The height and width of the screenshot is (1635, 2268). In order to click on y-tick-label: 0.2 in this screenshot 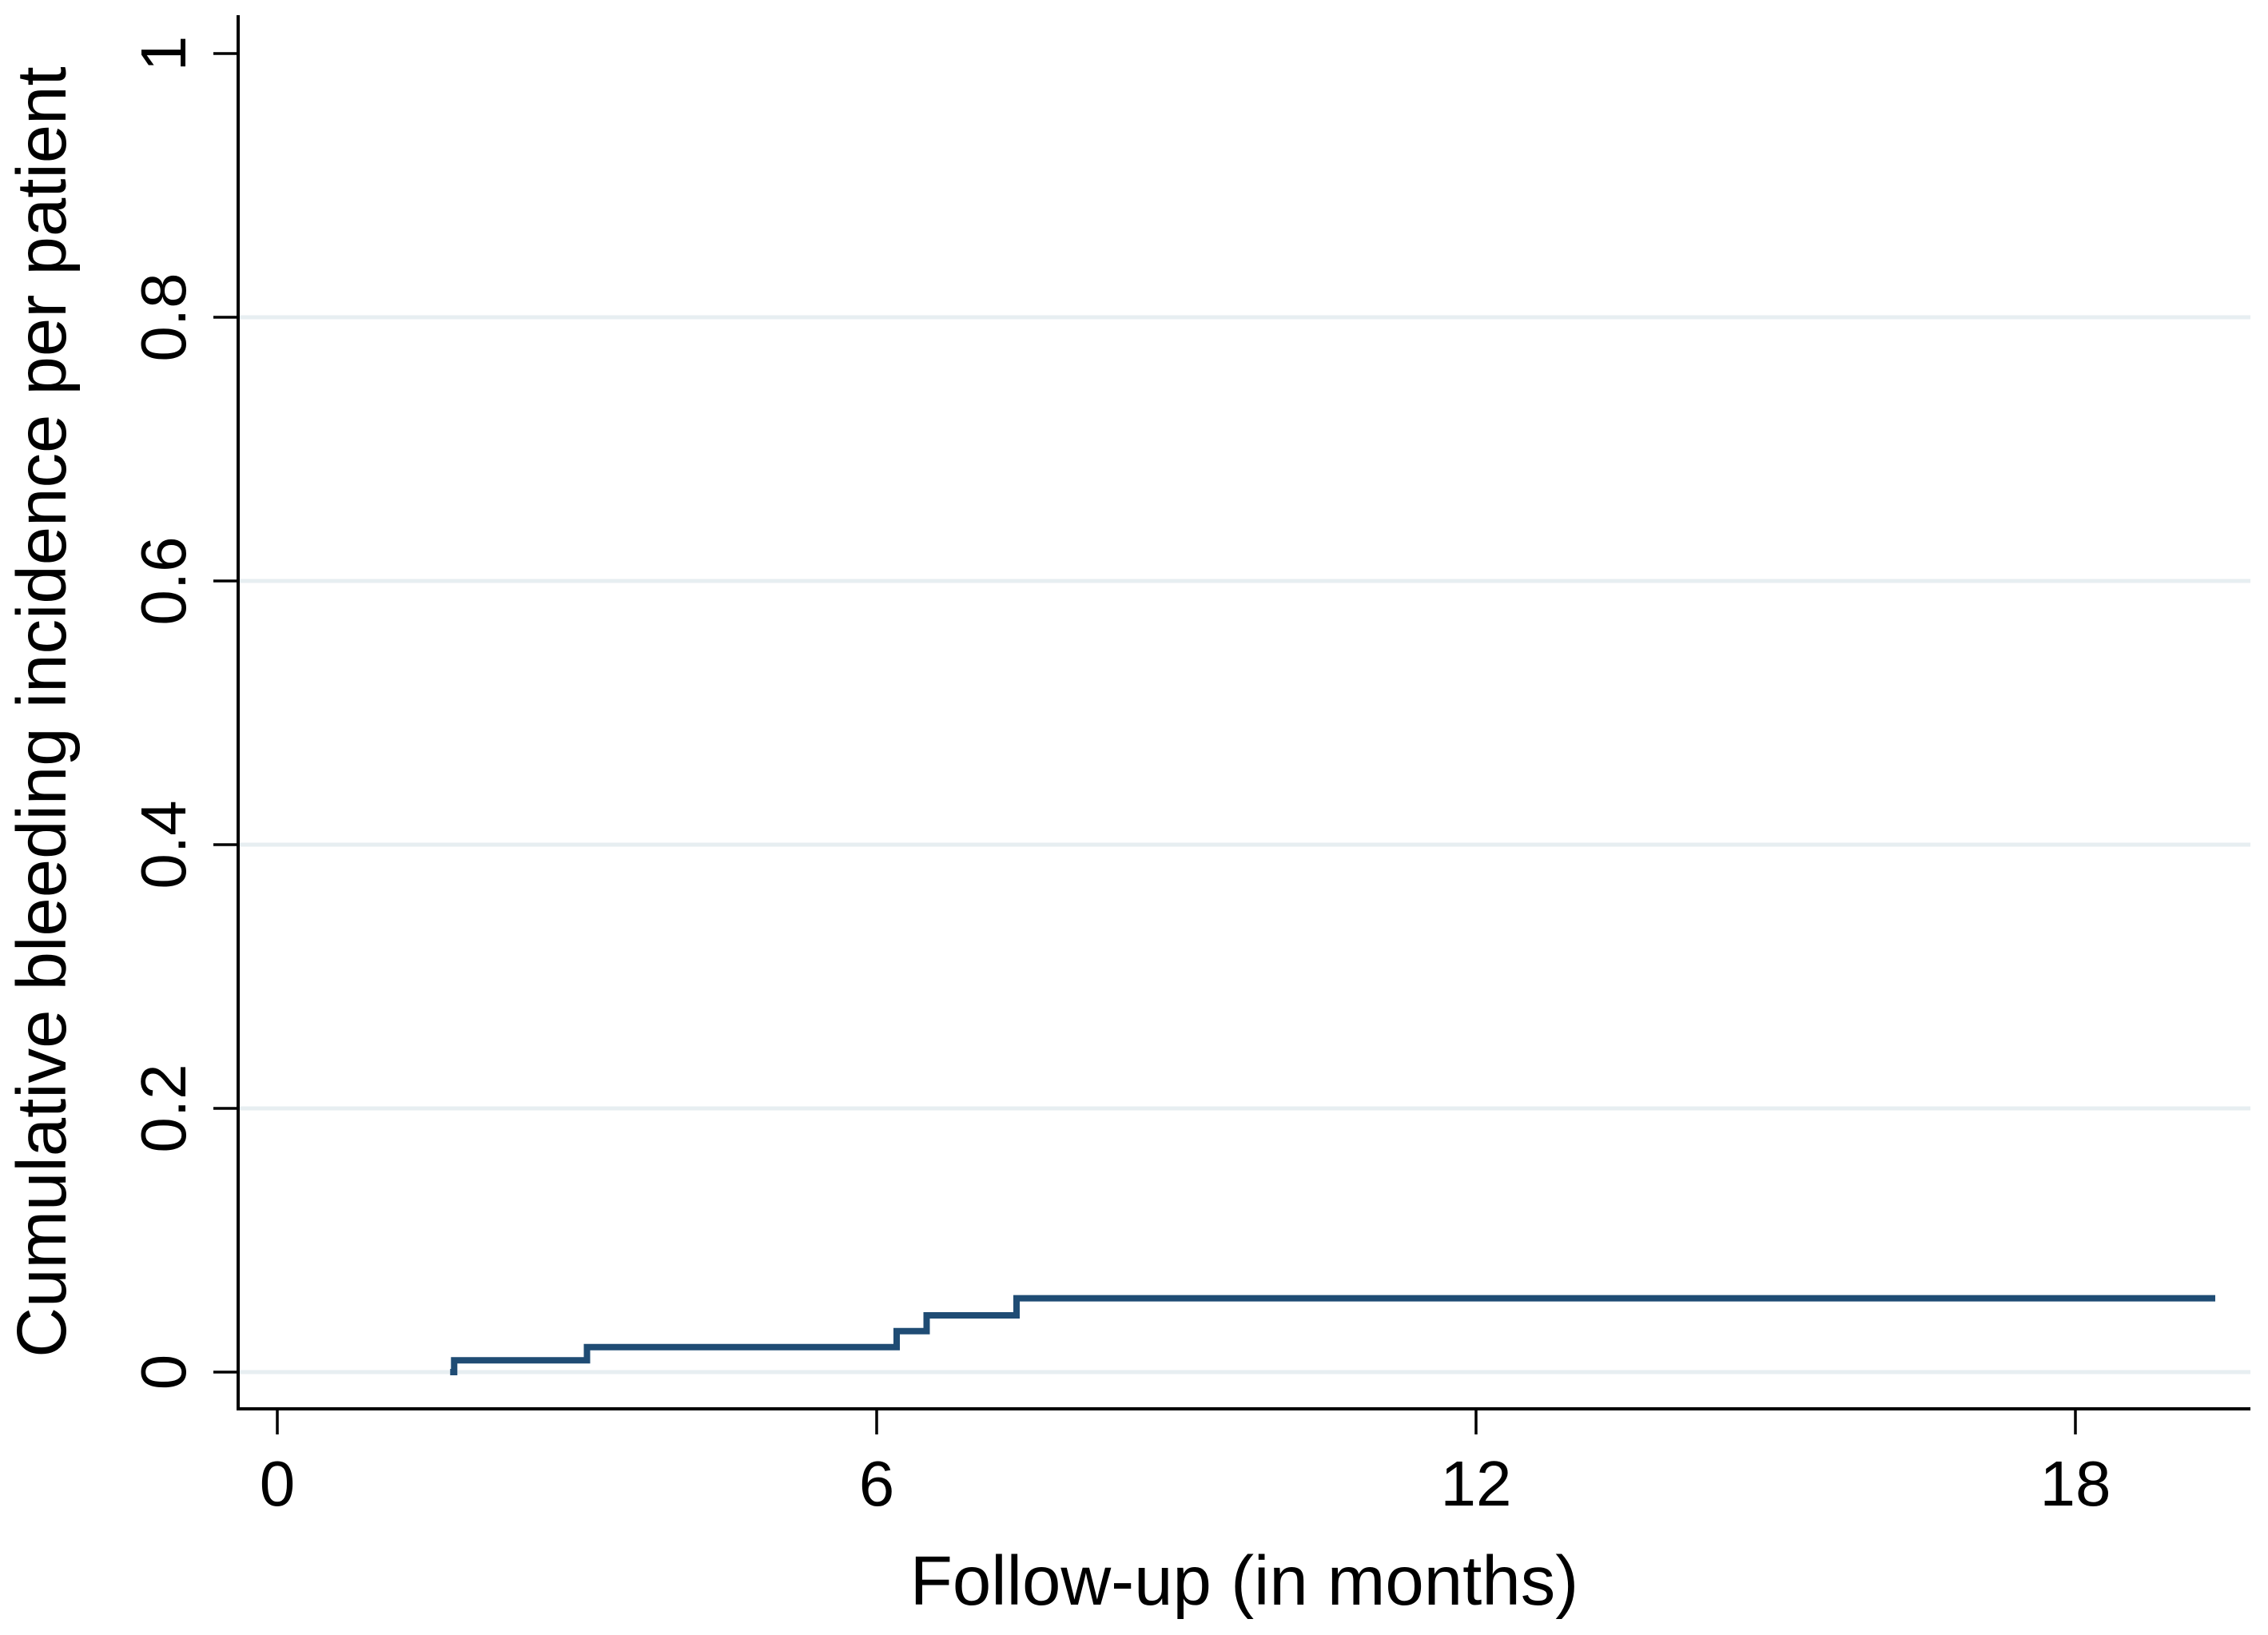, I will do `click(163, 1108)`.